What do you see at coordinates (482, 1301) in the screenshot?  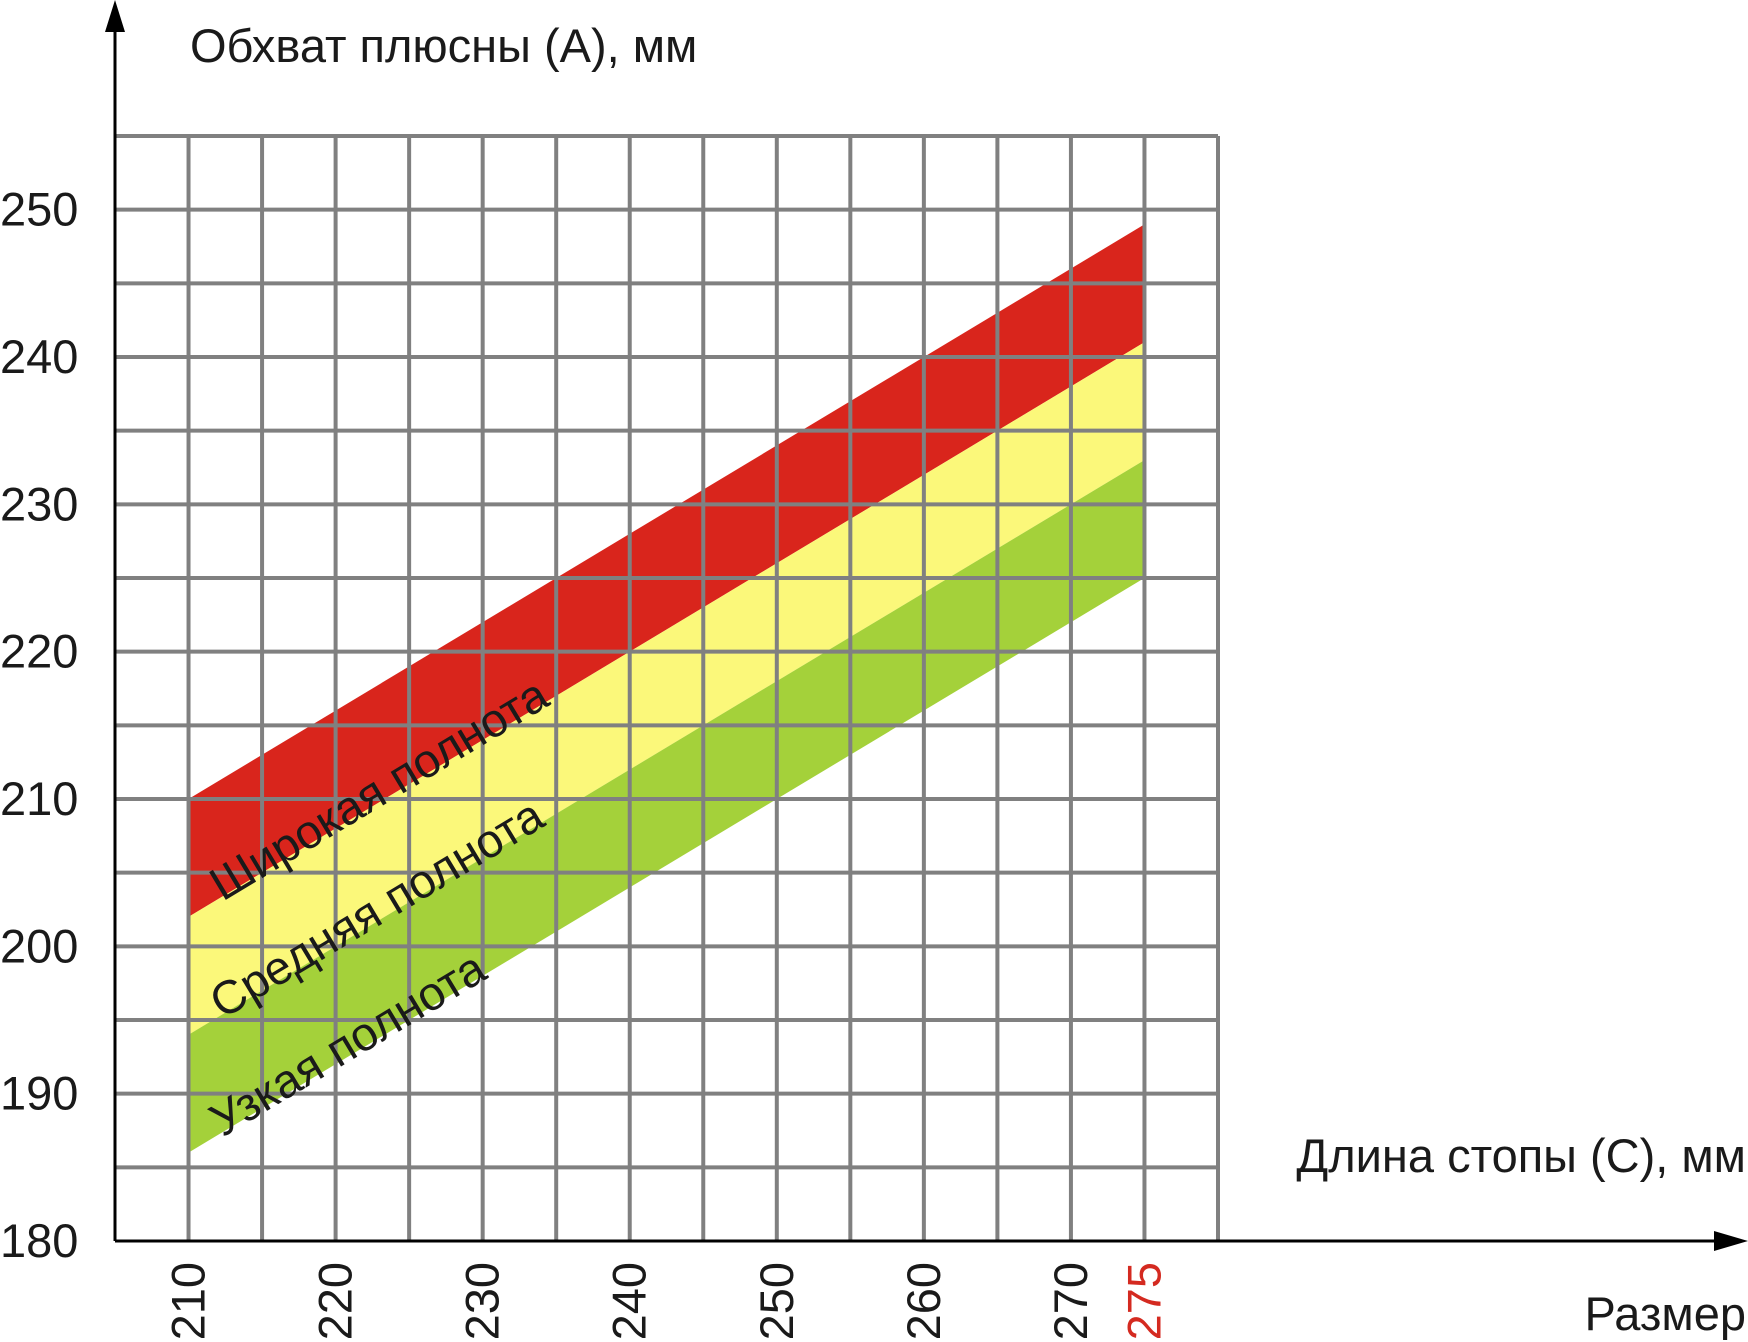 I see `x-tick-label: 230` at bounding box center [482, 1301].